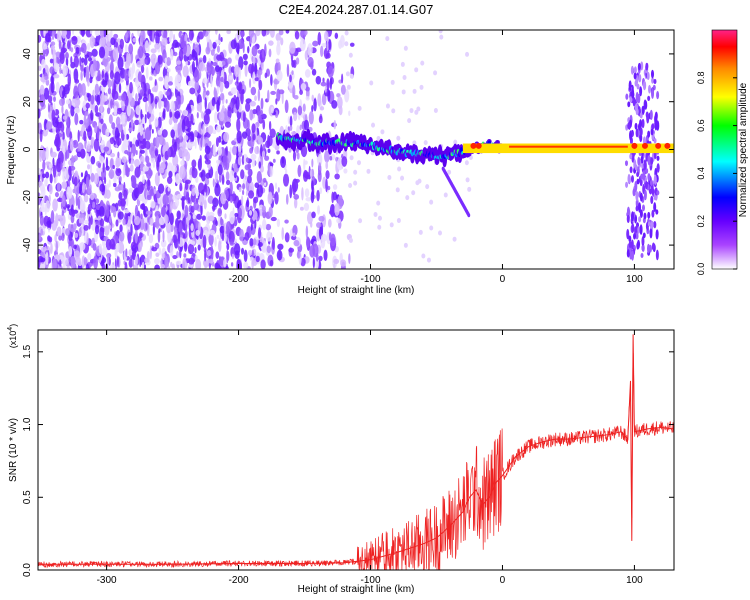 The height and width of the screenshot is (600, 750). Describe the element at coordinates (27, 244) in the screenshot. I see `y-tick-label: -40` at that location.